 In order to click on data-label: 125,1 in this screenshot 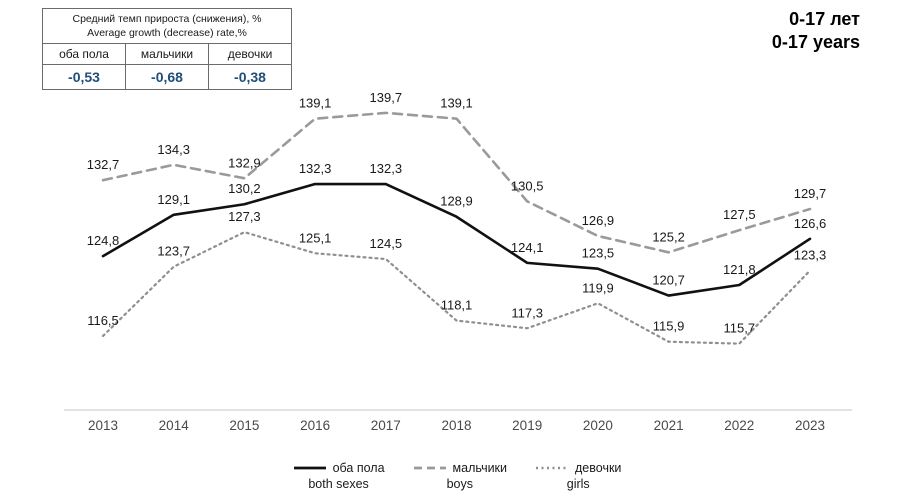, I will do `click(315, 237)`.